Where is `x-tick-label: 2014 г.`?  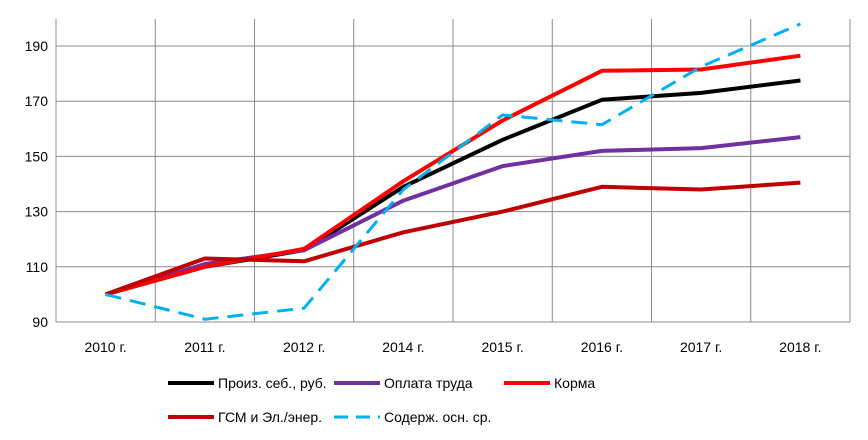 x-tick-label: 2014 г. is located at coordinates (403, 347).